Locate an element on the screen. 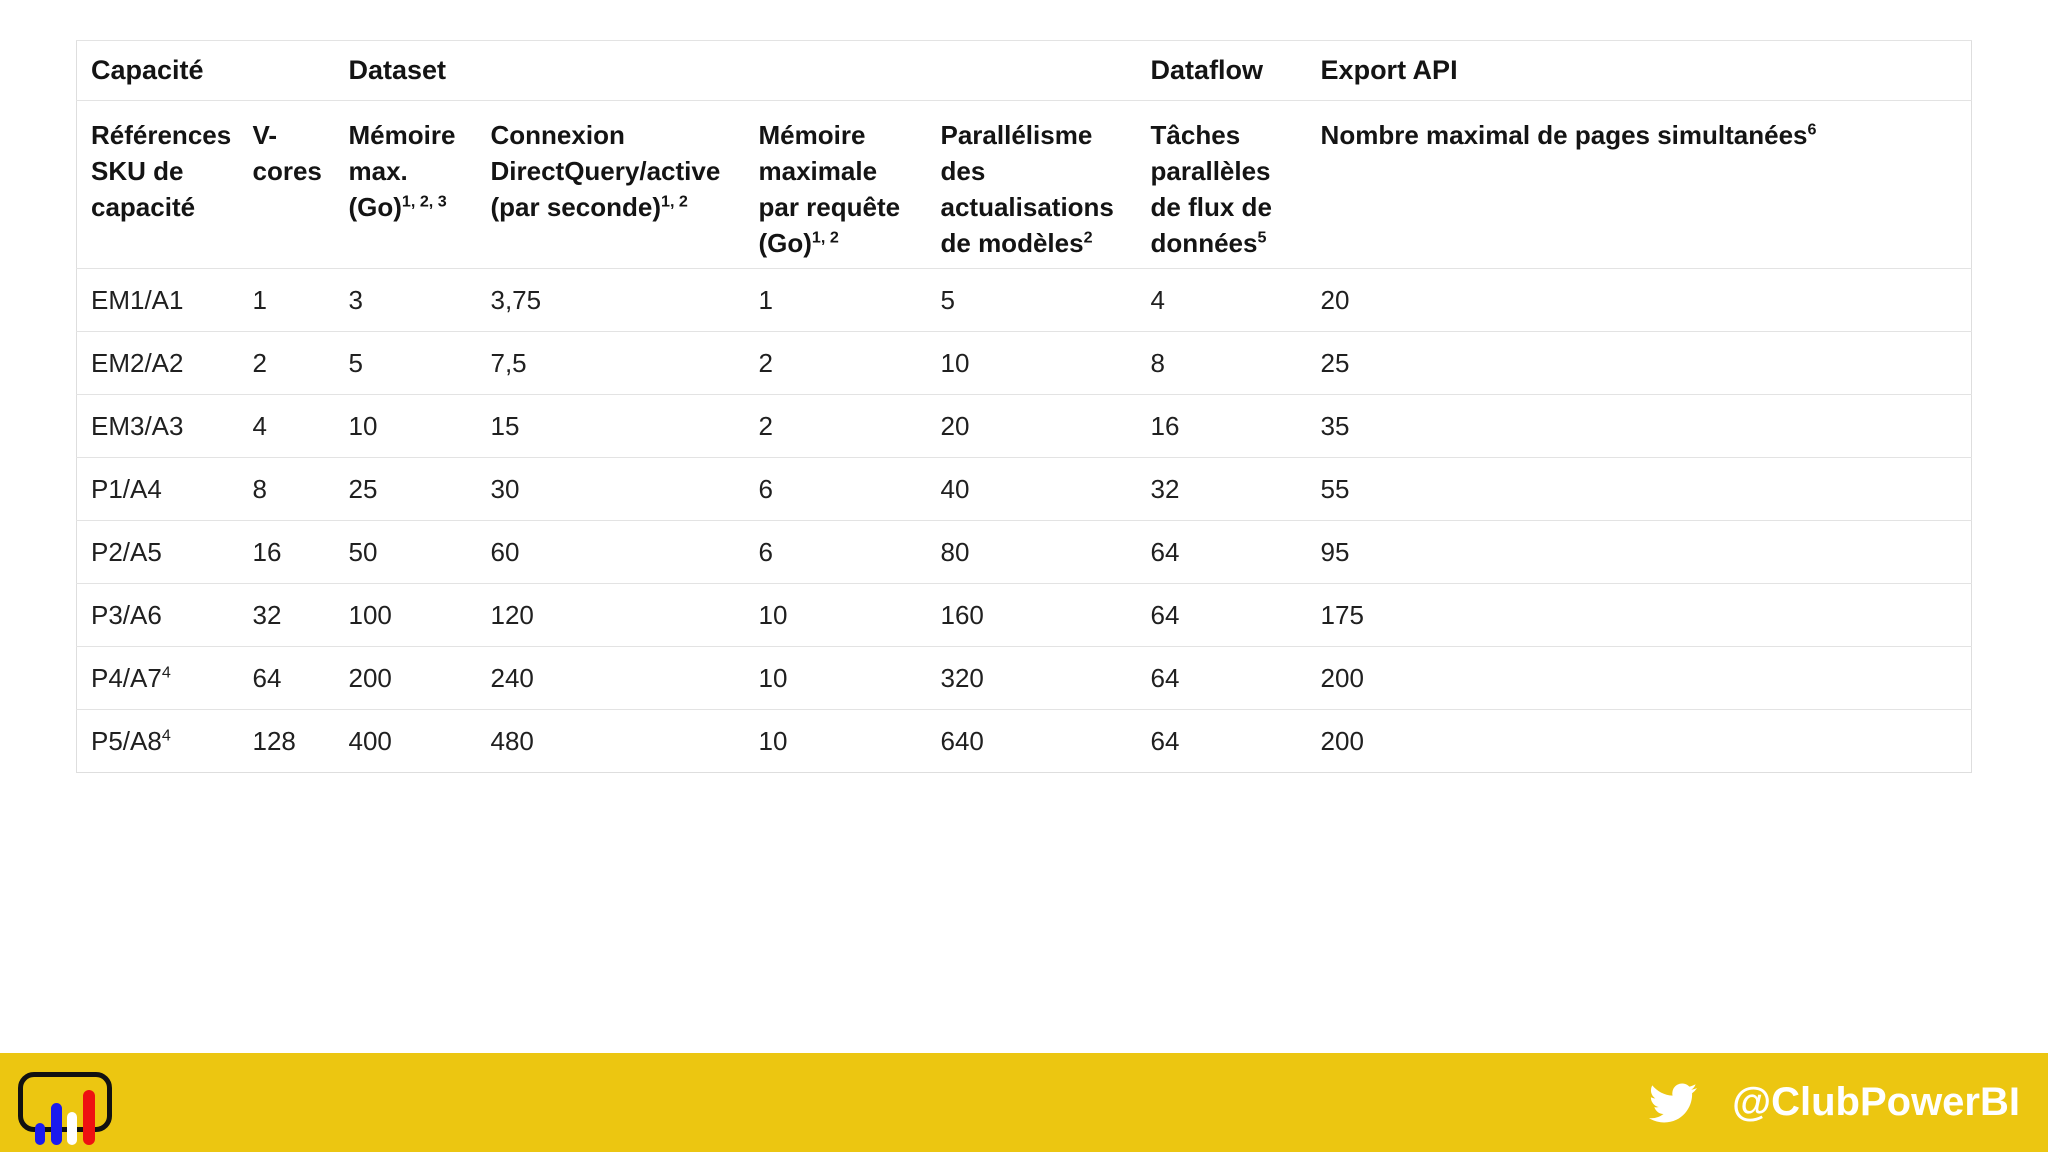 Image resolution: width=2048 pixels, height=1152 pixels. col-header-memoire-max: Mémoire max. (Go)1, 2, 3 is located at coordinates (402, 171).